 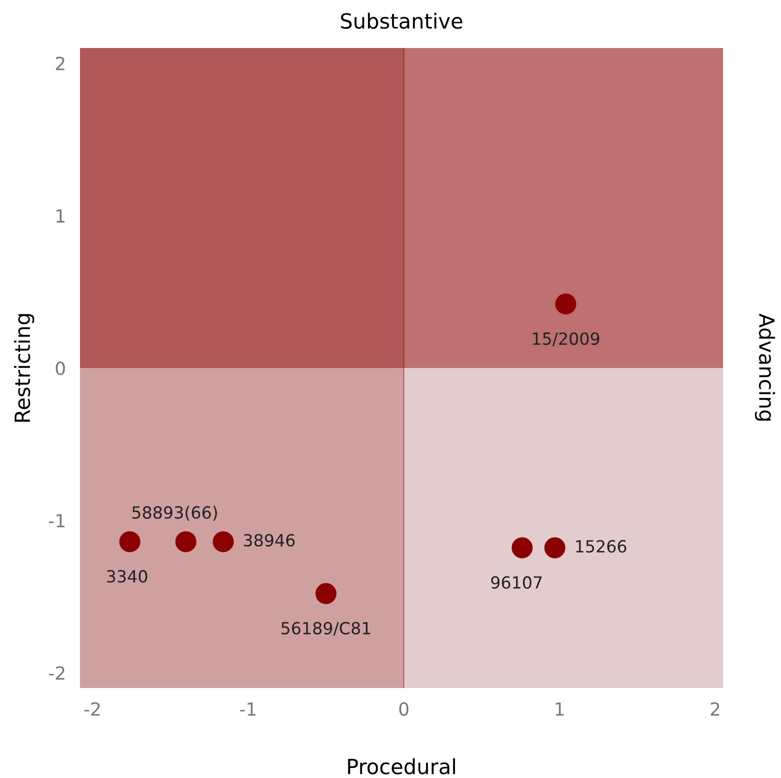 I want to click on annotation: 3340, so click(x=127, y=576).